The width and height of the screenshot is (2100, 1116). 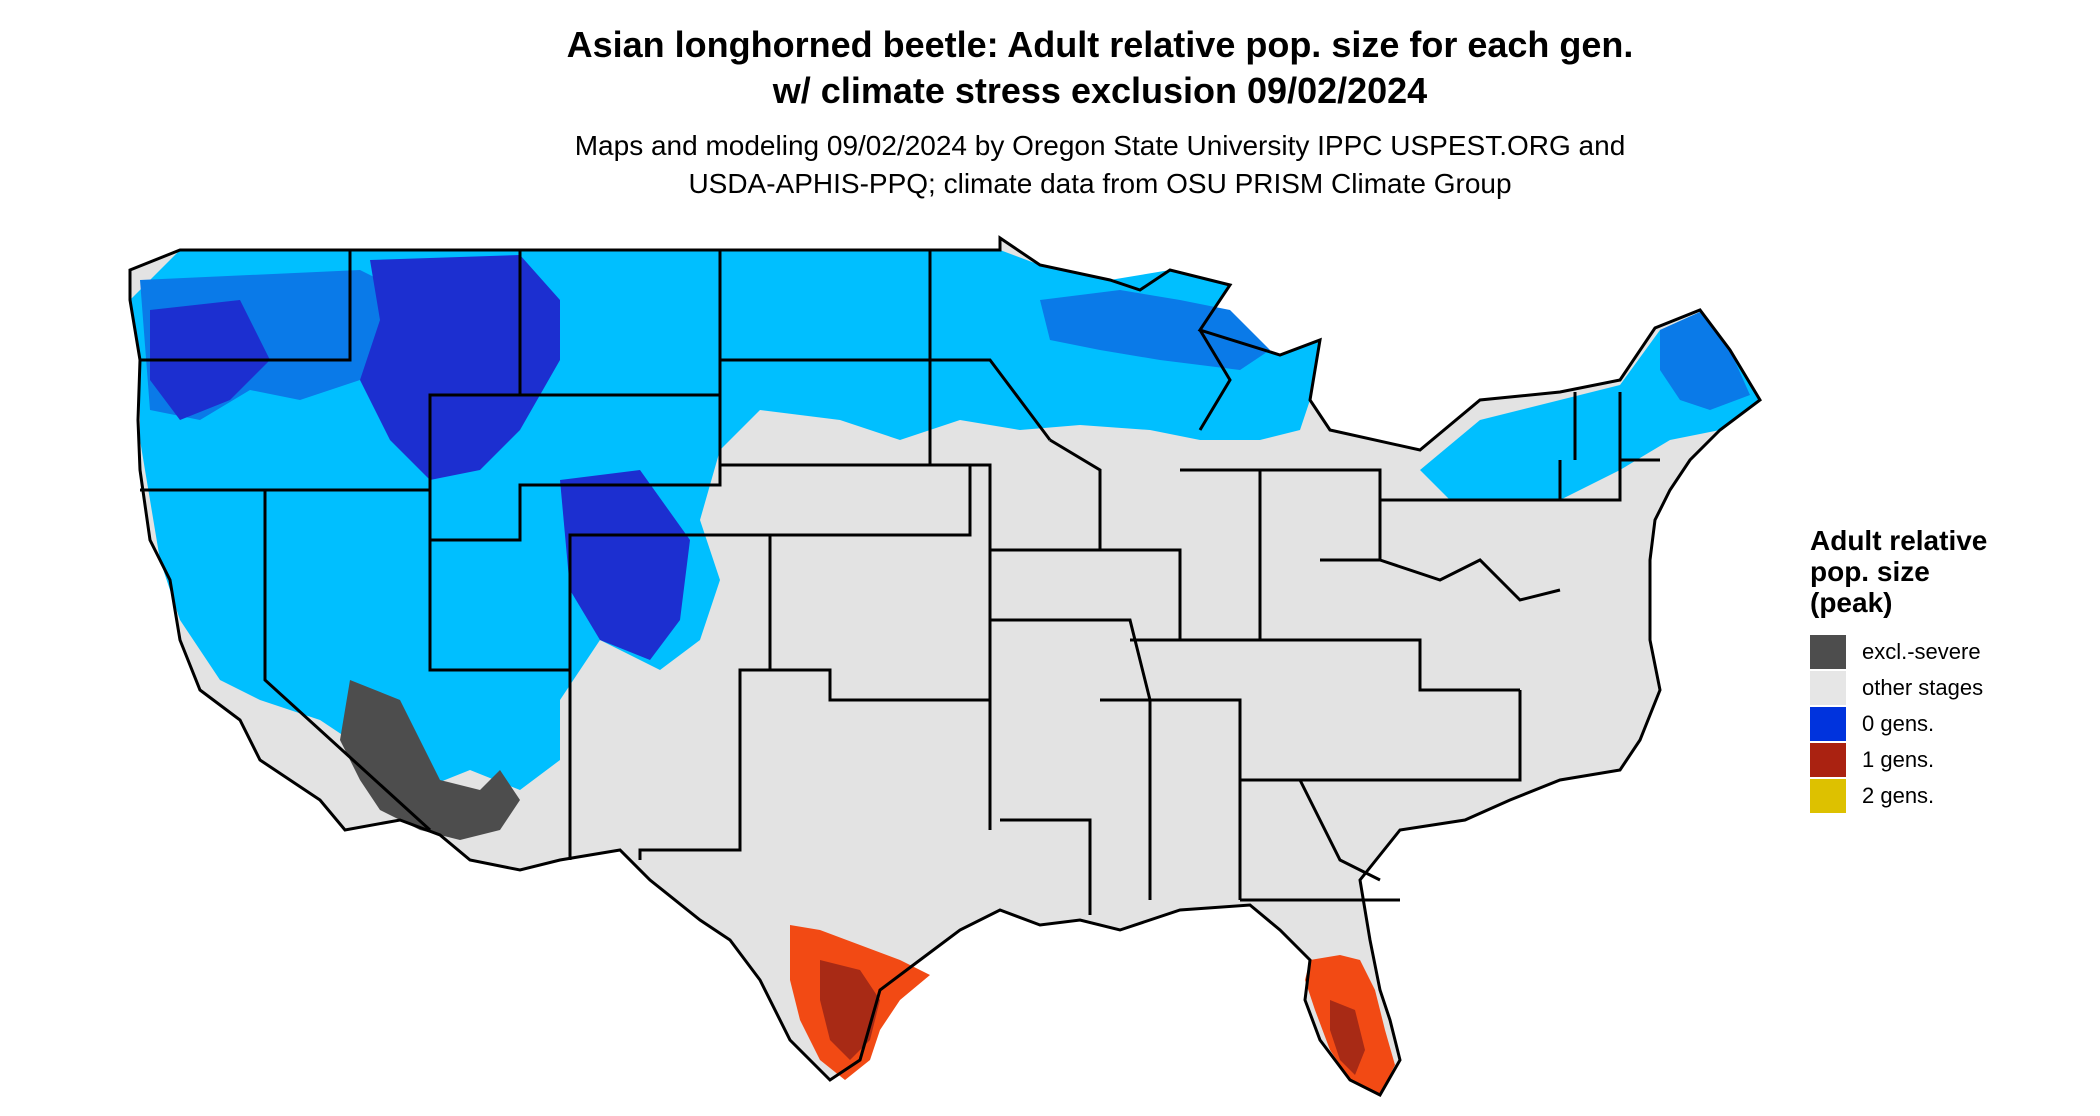 I want to click on legend-item-one-gen: 1 gens., so click(x=1950, y=760).